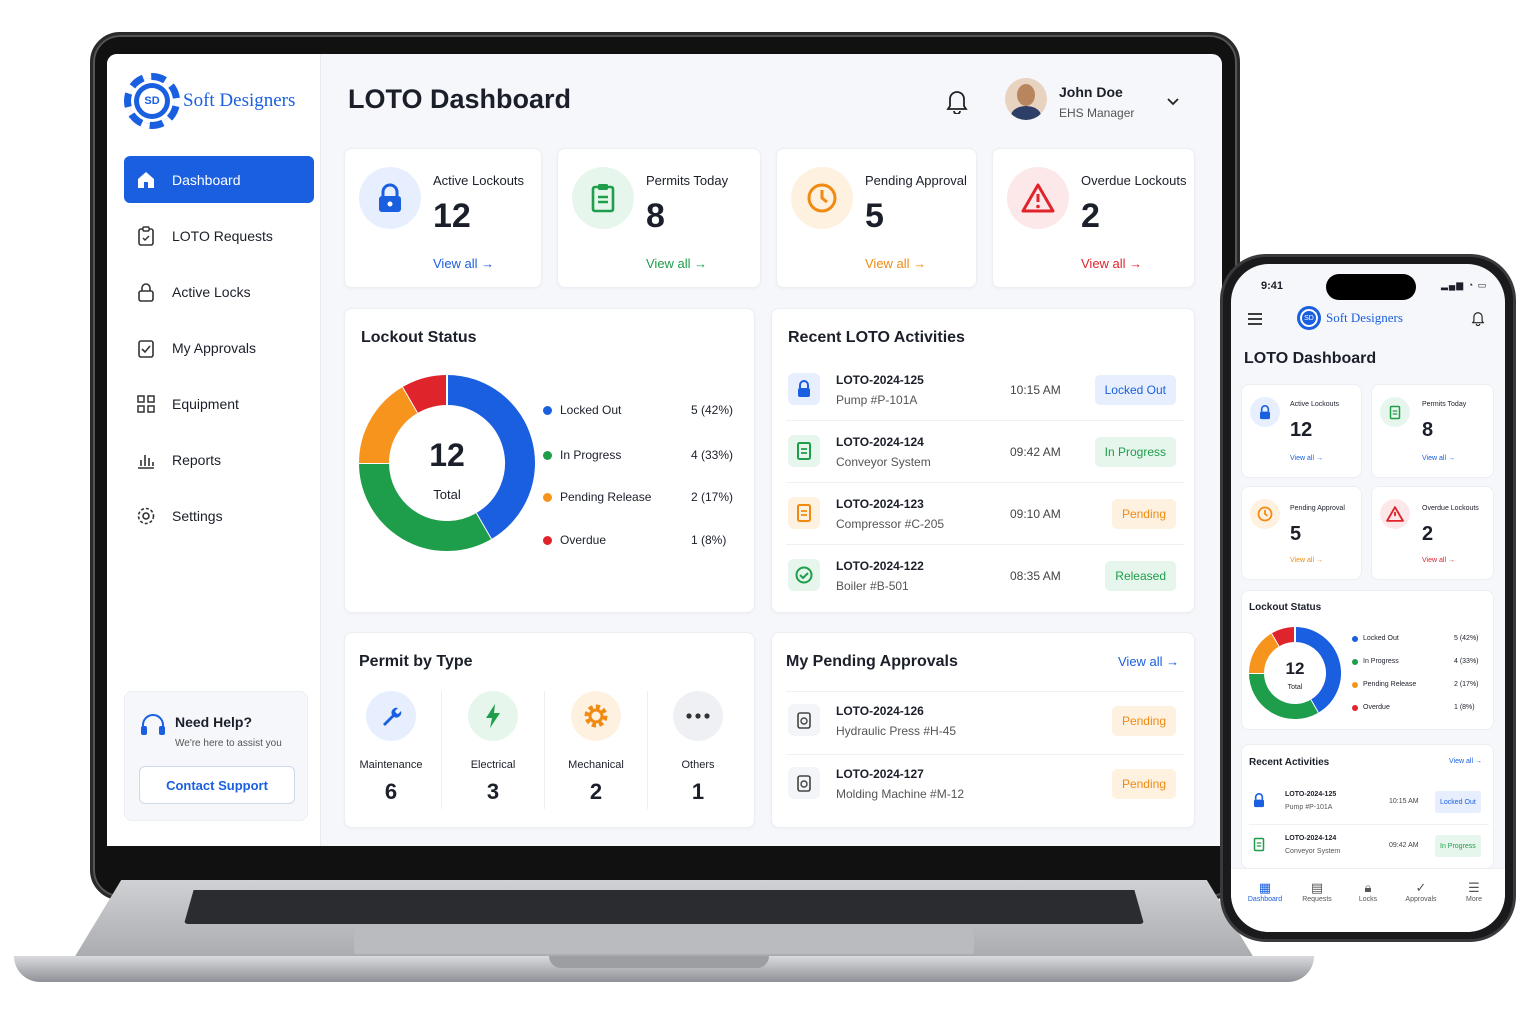 The width and height of the screenshot is (1536, 1024). Describe the element at coordinates (214, 722) in the screenshot. I see `help-title: Need Help?` at that location.